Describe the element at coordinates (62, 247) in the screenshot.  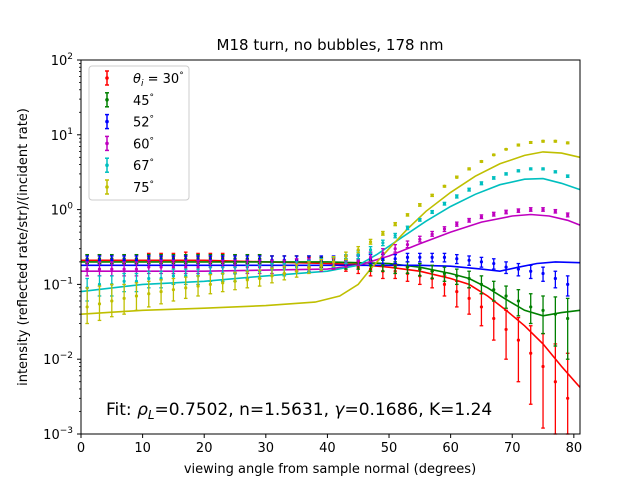
I see `y-axis: 10⁻³ 10⁻² 10⁻¹ 10⁰ 10¹ 10²` at that location.